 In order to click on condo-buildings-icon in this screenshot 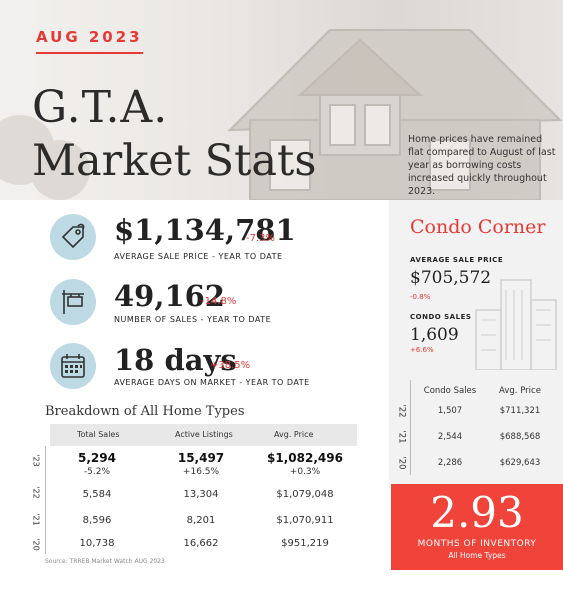, I will do `click(516, 324)`.